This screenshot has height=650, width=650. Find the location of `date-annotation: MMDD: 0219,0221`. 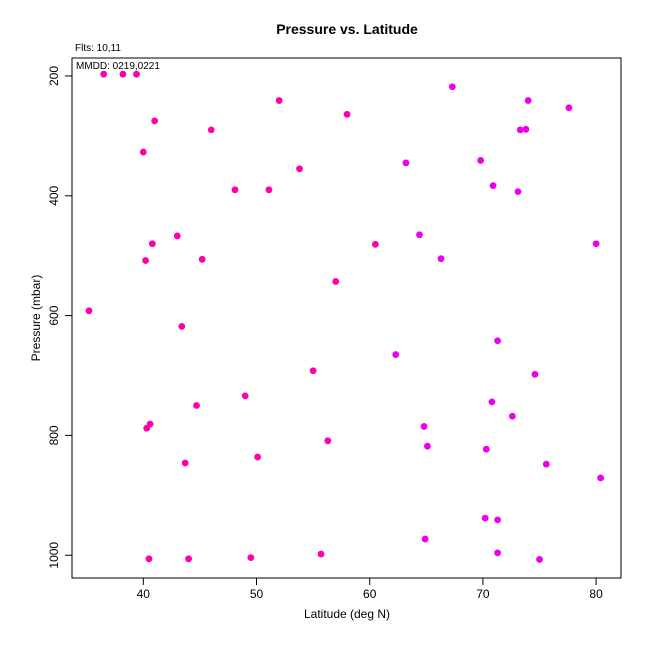

date-annotation: MMDD: 0219,0221 is located at coordinates (118, 66).